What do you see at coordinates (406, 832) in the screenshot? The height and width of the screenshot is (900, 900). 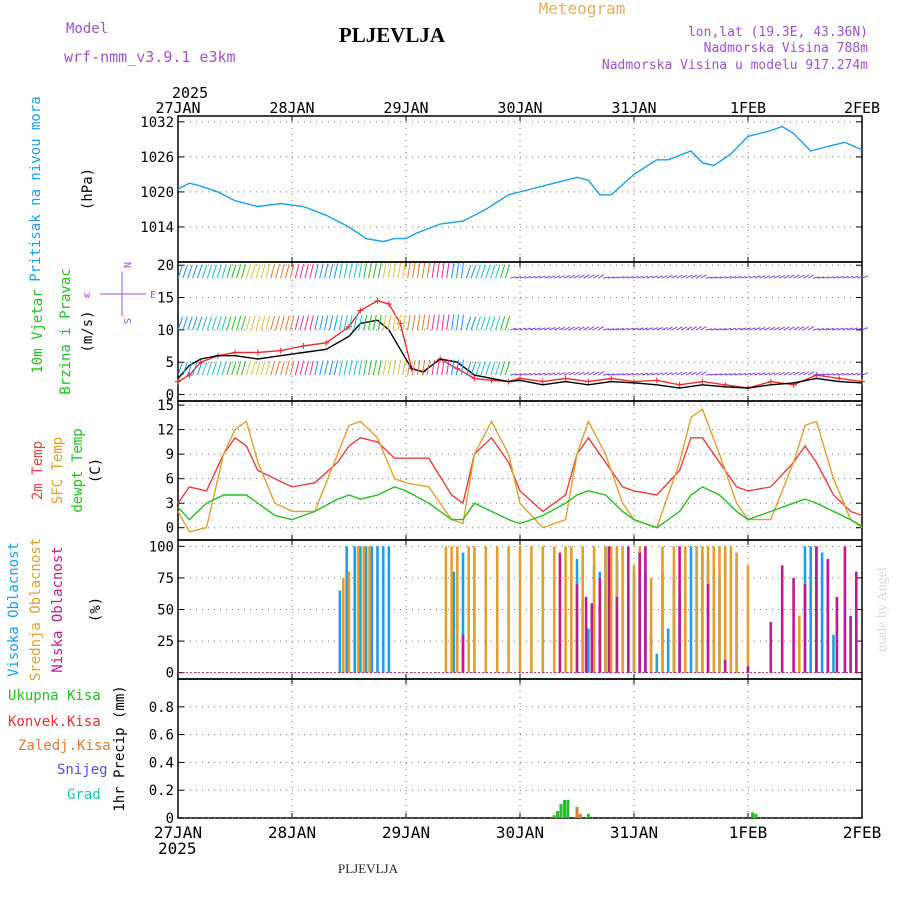 I see `x-tick-label-bottom: 29JAN` at bounding box center [406, 832].